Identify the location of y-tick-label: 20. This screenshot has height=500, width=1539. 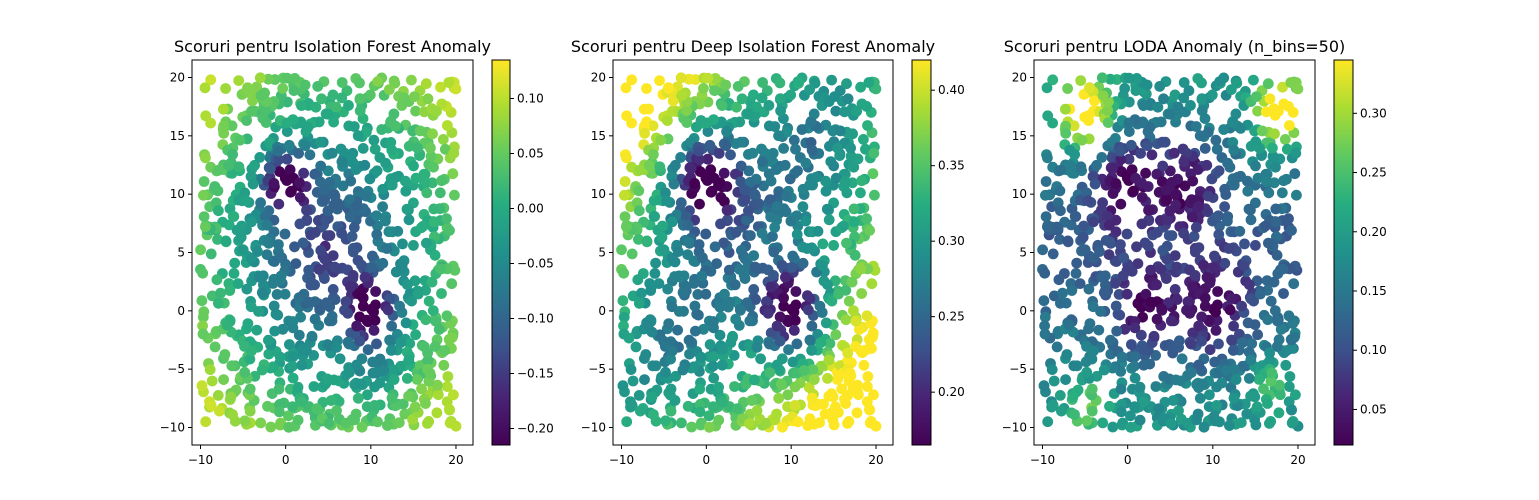
(177, 78).